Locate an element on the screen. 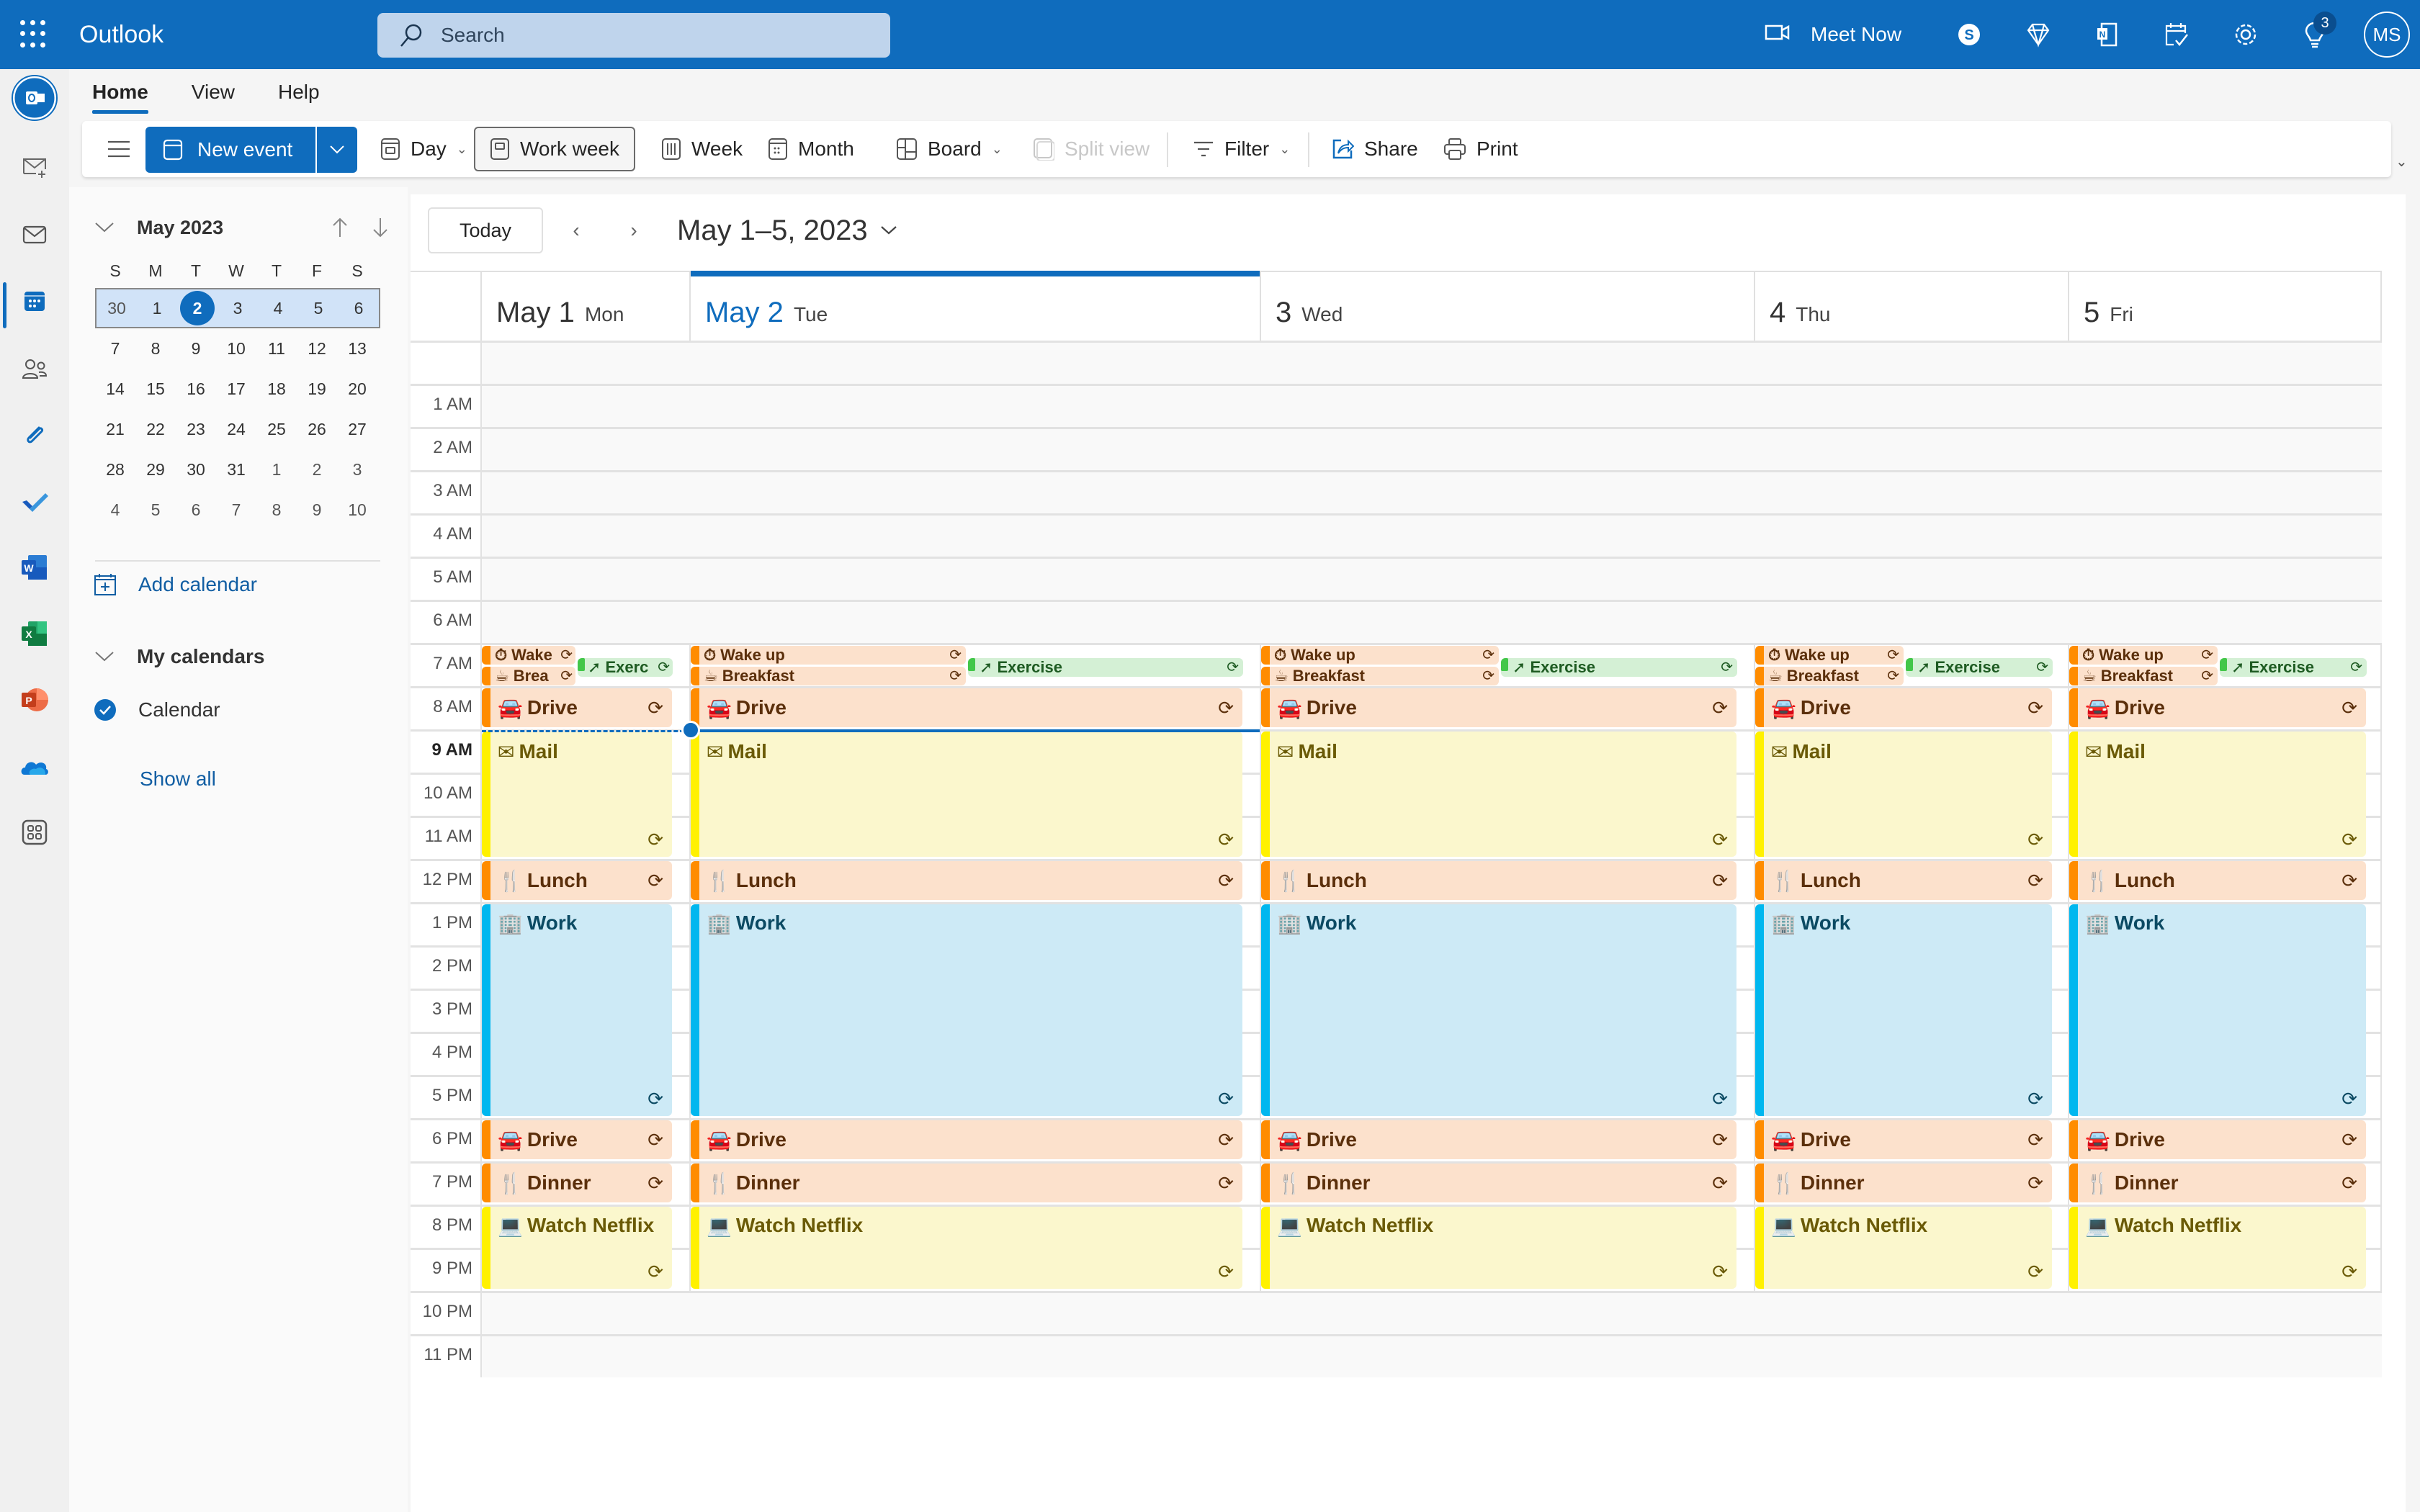 Image resolution: width=2420 pixels, height=1512 pixels. rail-item-outlook is located at coordinates (34, 98).